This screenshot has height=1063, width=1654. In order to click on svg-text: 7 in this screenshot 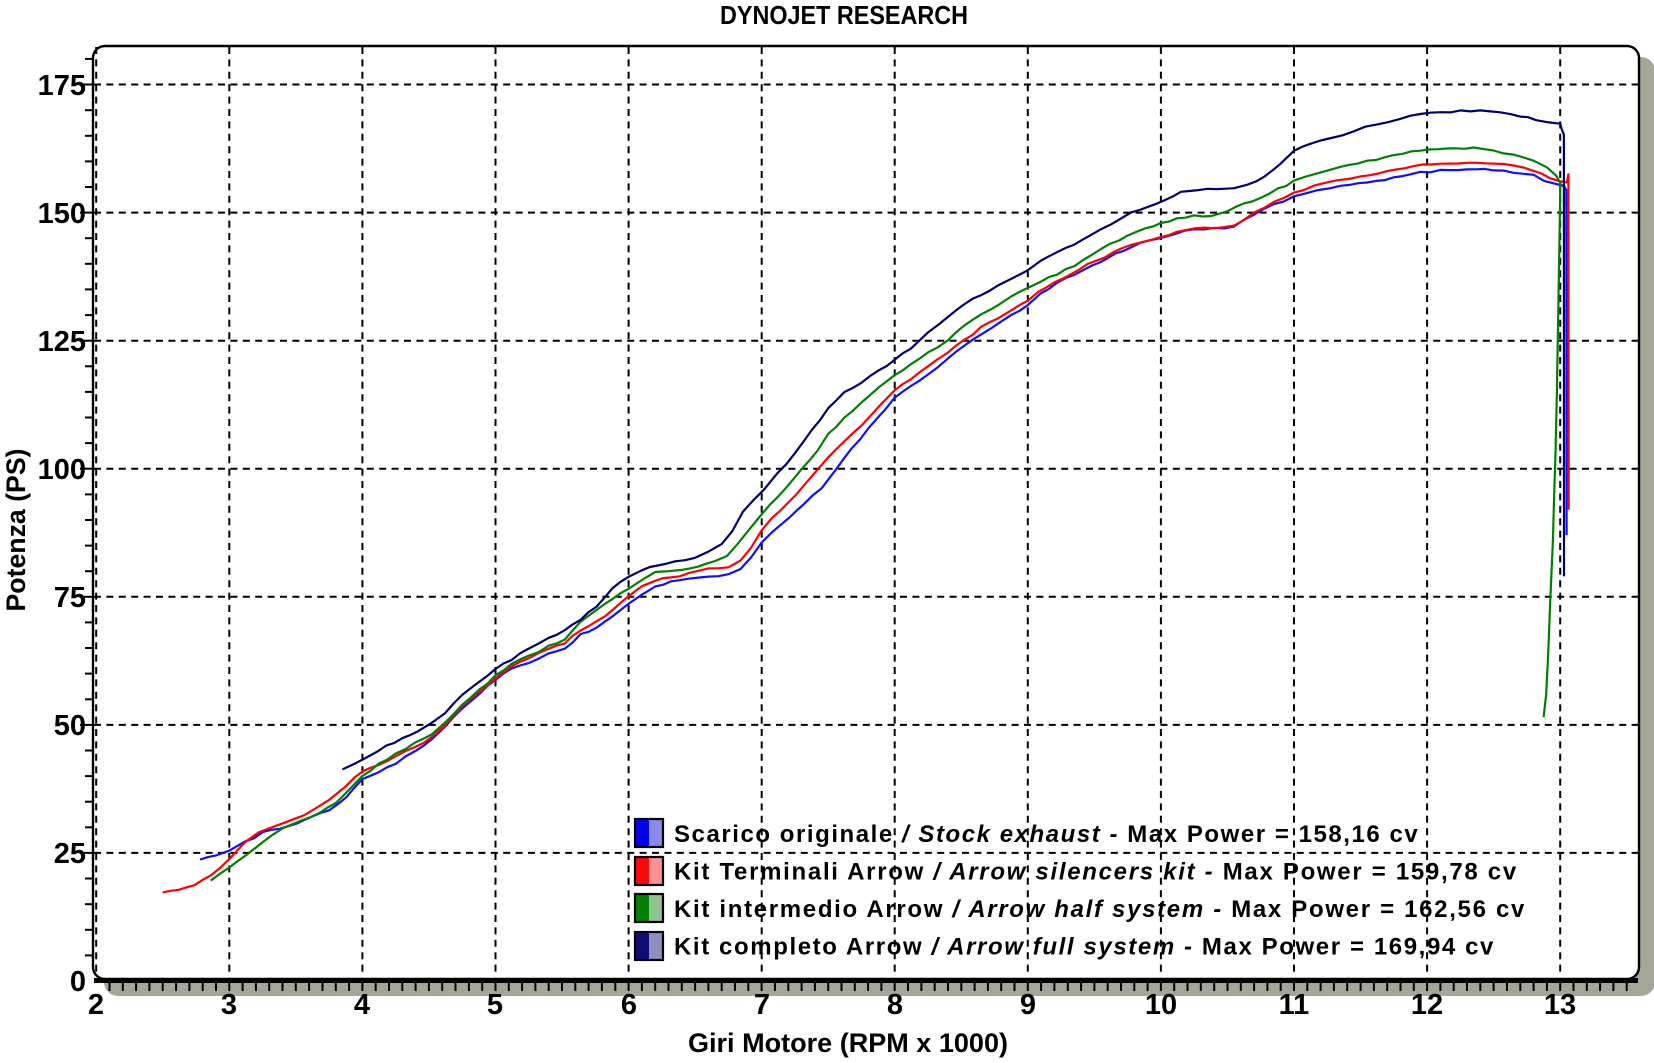, I will do `click(762, 1005)`.